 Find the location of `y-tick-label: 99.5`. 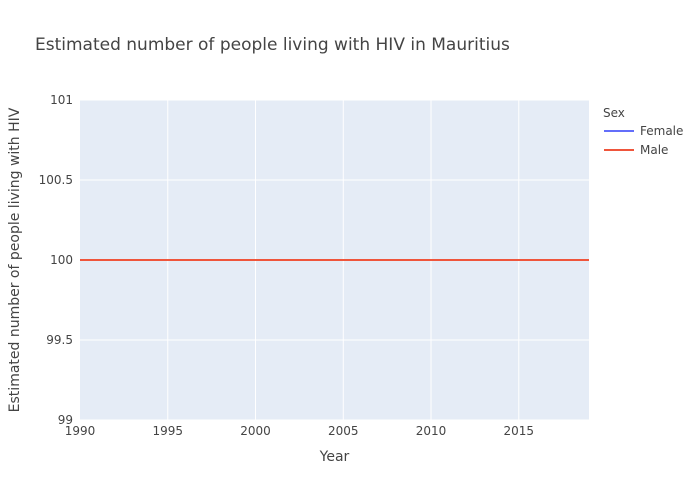

y-tick-label: 99.5 is located at coordinates (59, 340).